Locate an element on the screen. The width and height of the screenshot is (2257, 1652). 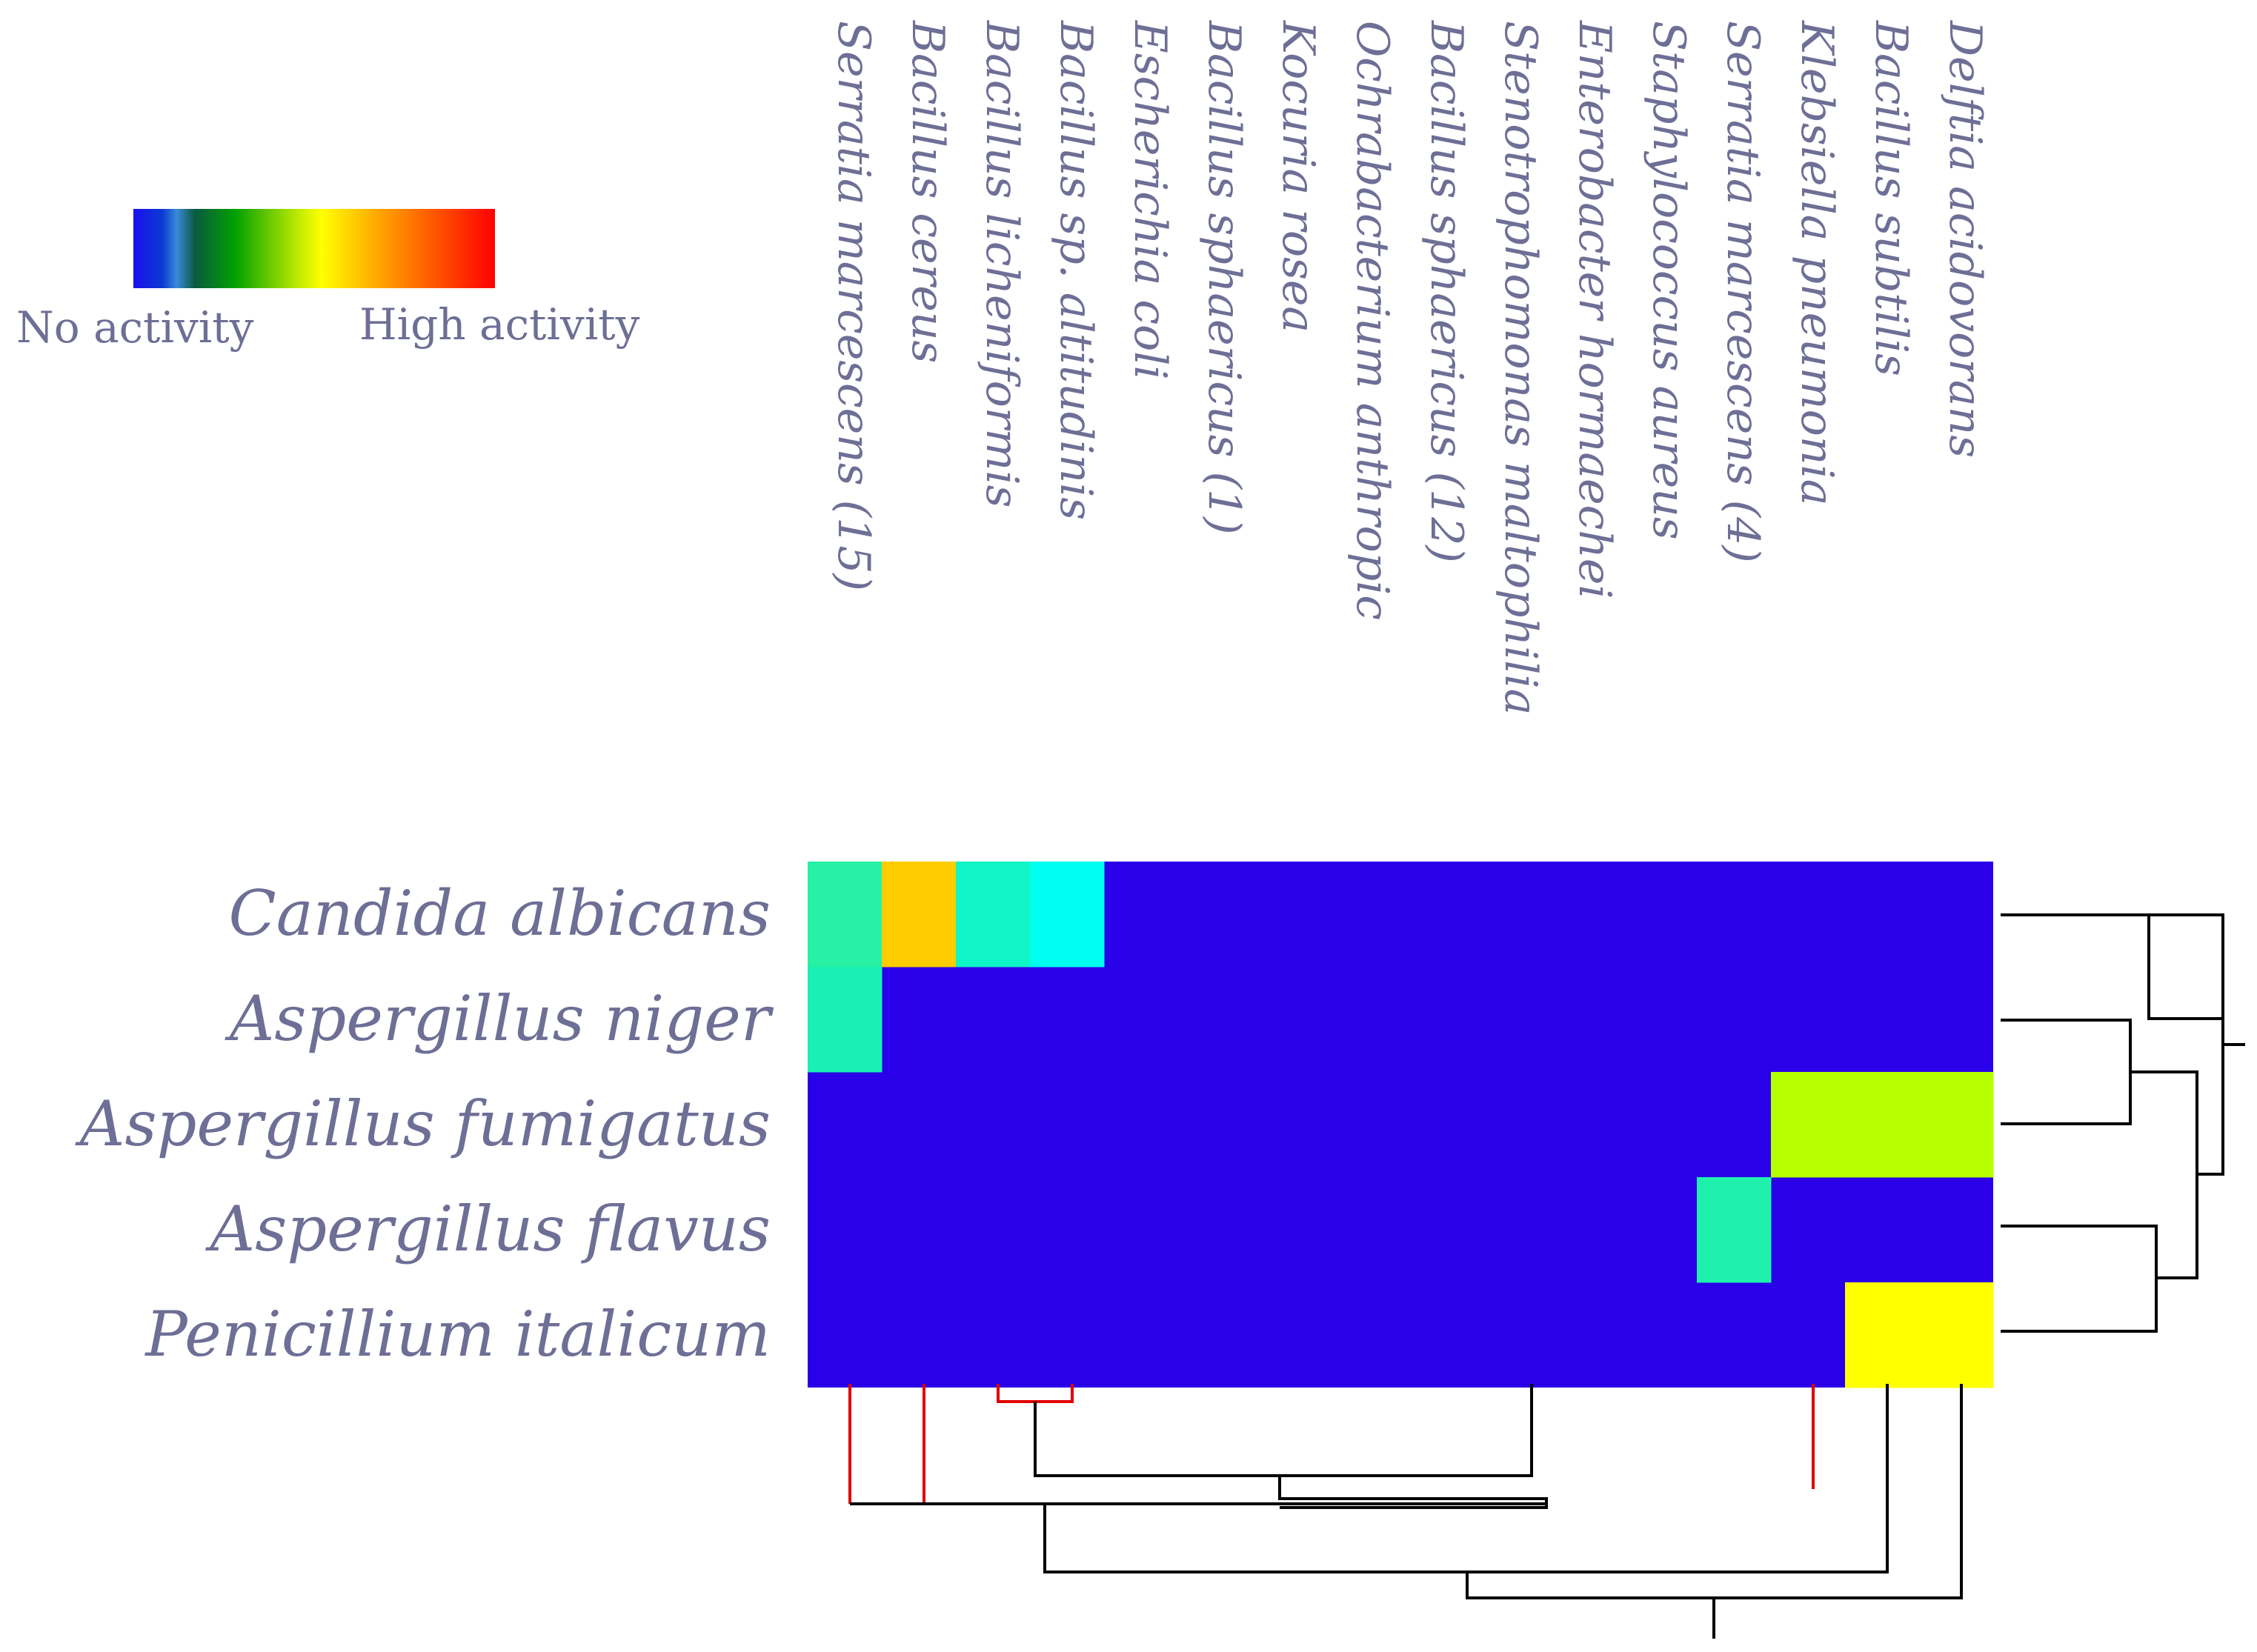
column-label: Staphylococcus aureus is located at coordinates (1669, 280).